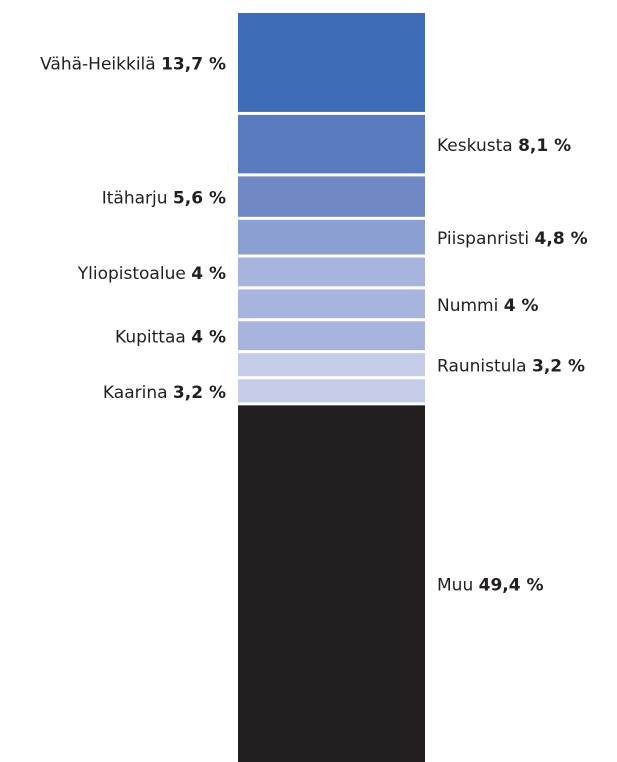  What do you see at coordinates (150, 338) in the screenshot?
I see `segment-name: Kupittaa` at bounding box center [150, 338].